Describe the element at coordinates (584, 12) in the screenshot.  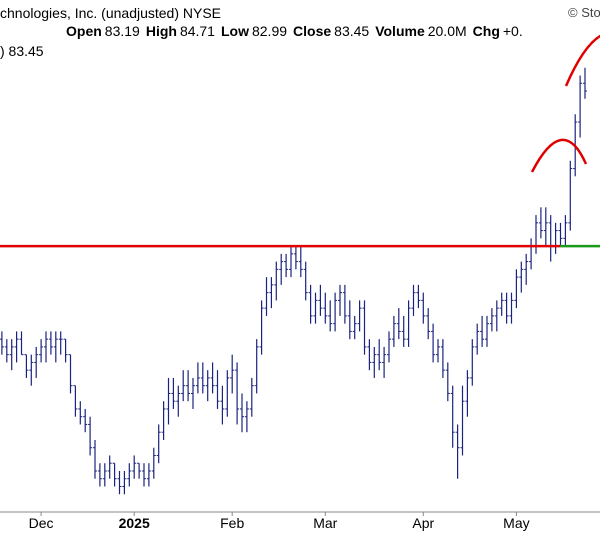
I see `source-label: © Sto` at that location.